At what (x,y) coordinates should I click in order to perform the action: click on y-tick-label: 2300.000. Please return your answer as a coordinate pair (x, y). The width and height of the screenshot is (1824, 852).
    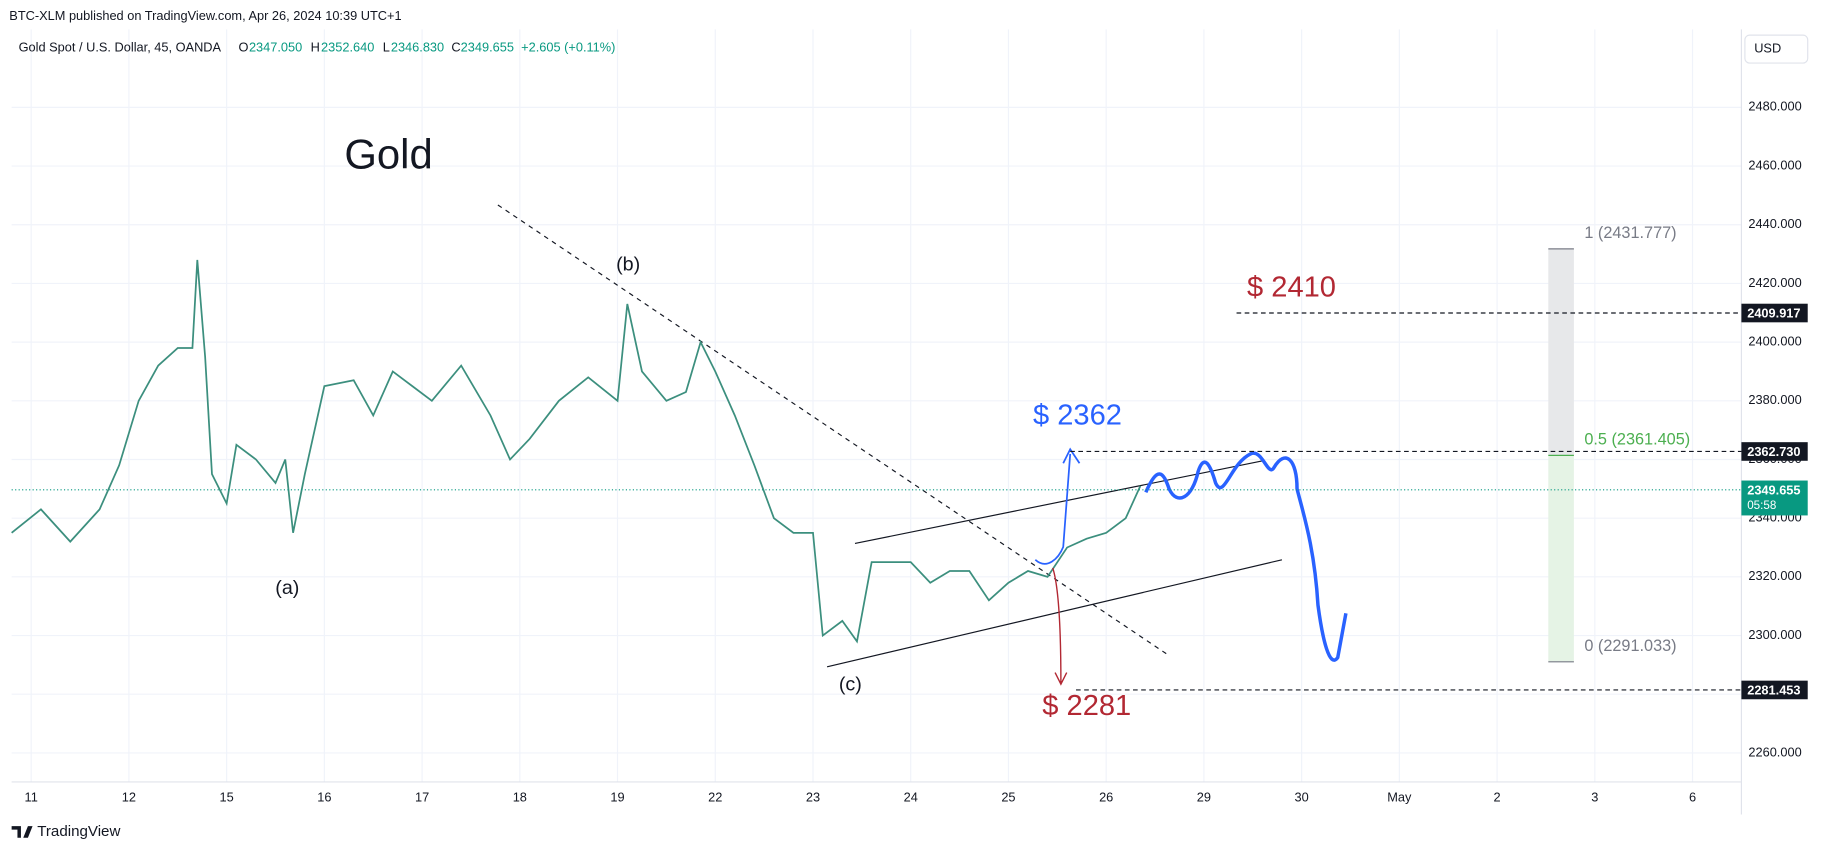
    Looking at the image, I should click on (1774, 634).